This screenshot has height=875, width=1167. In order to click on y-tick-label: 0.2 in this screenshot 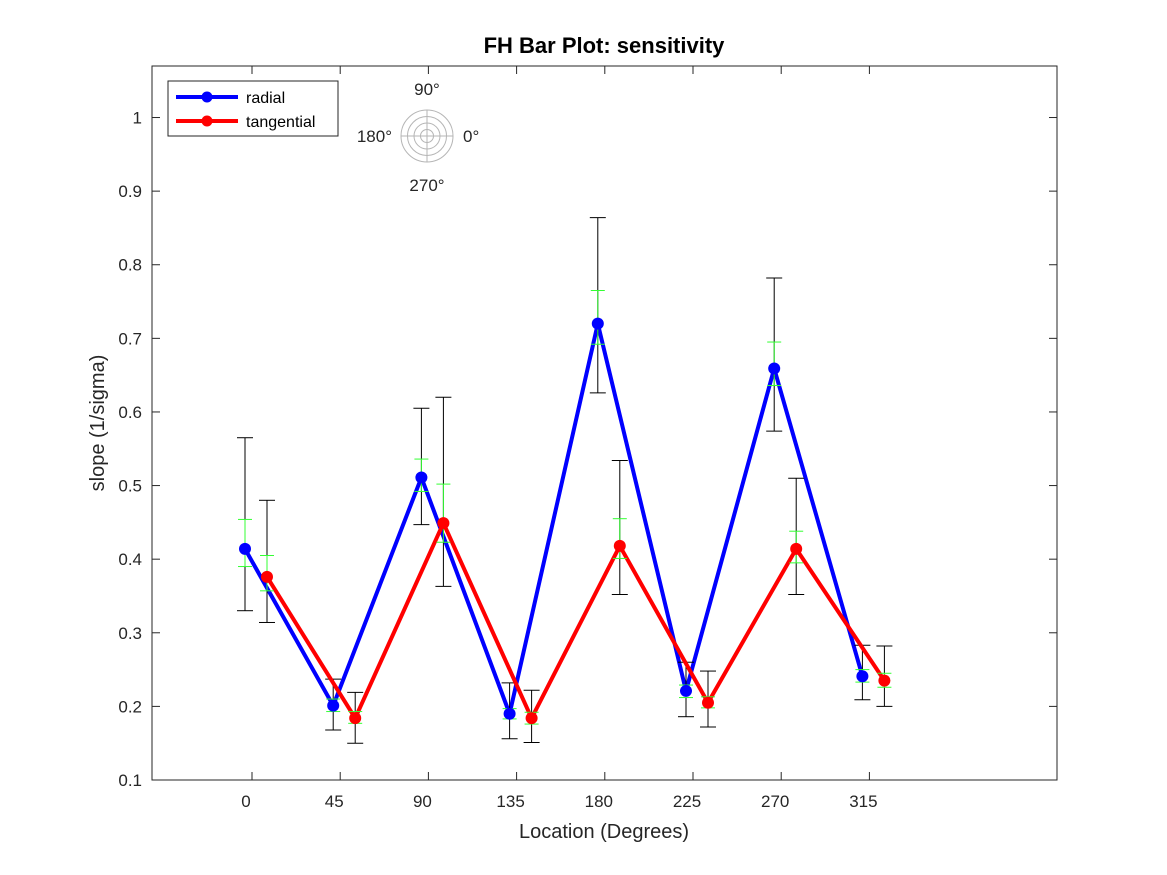, I will do `click(130, 706)`.